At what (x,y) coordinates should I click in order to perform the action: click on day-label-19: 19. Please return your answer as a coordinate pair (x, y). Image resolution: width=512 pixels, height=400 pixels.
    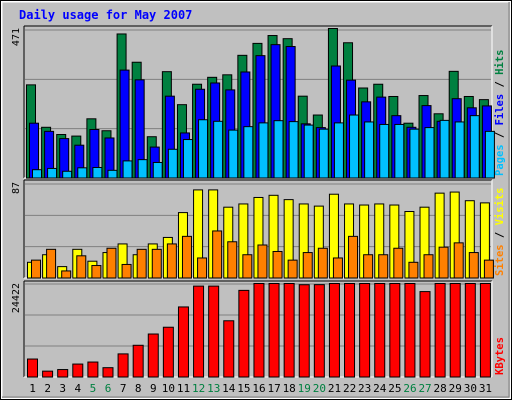
    Looking at the image, I should click on (304, 388).